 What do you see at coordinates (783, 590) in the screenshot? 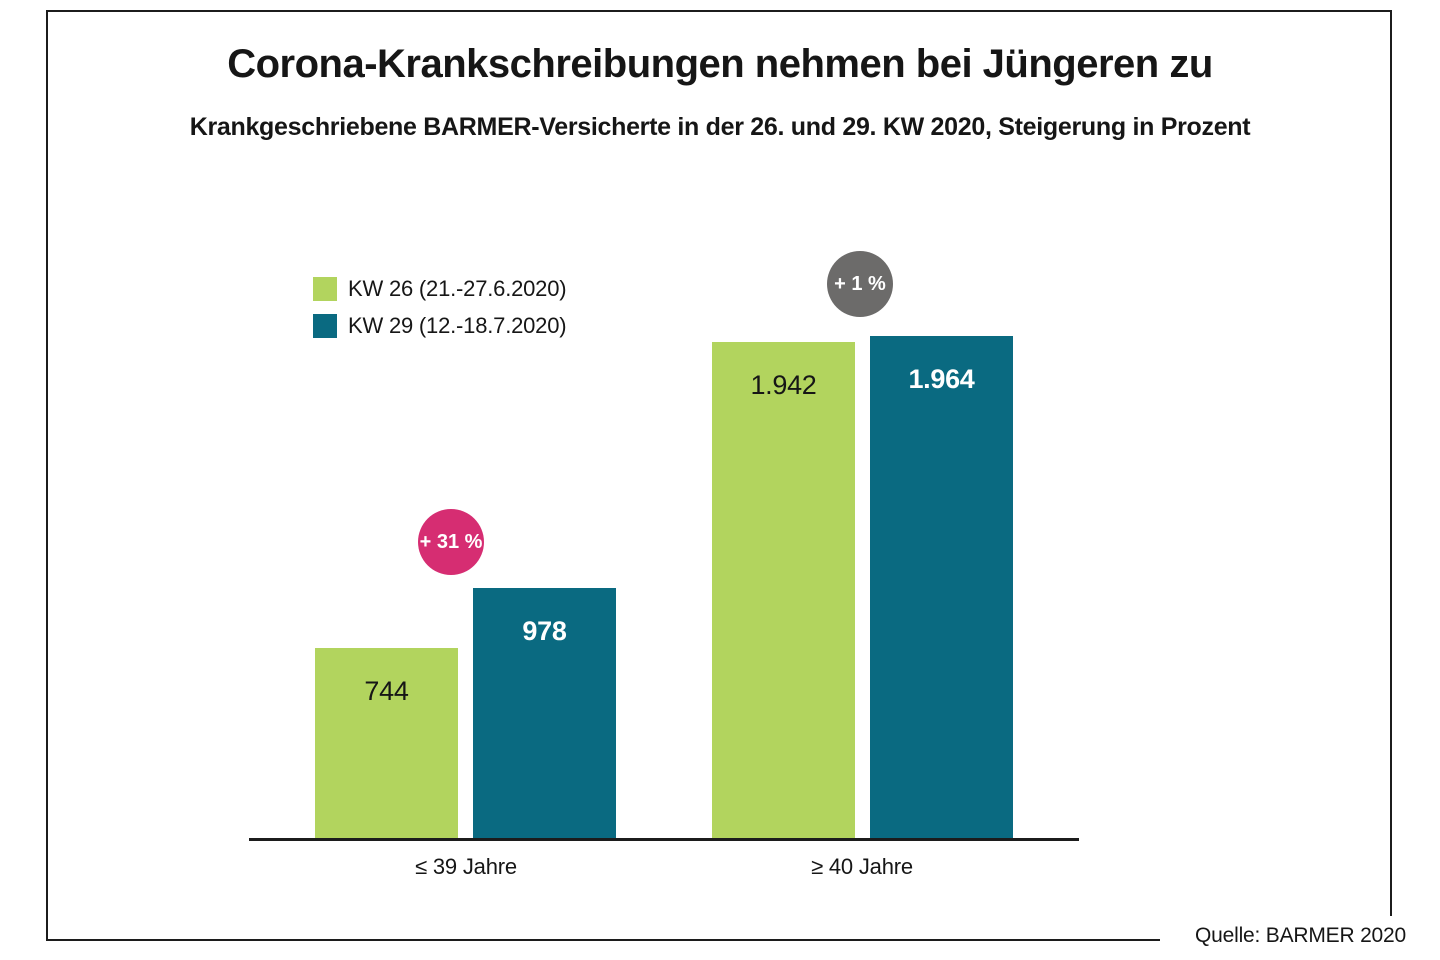
I see `bar-kw26-over-40: 1.942` at bounding box center [783, 590].